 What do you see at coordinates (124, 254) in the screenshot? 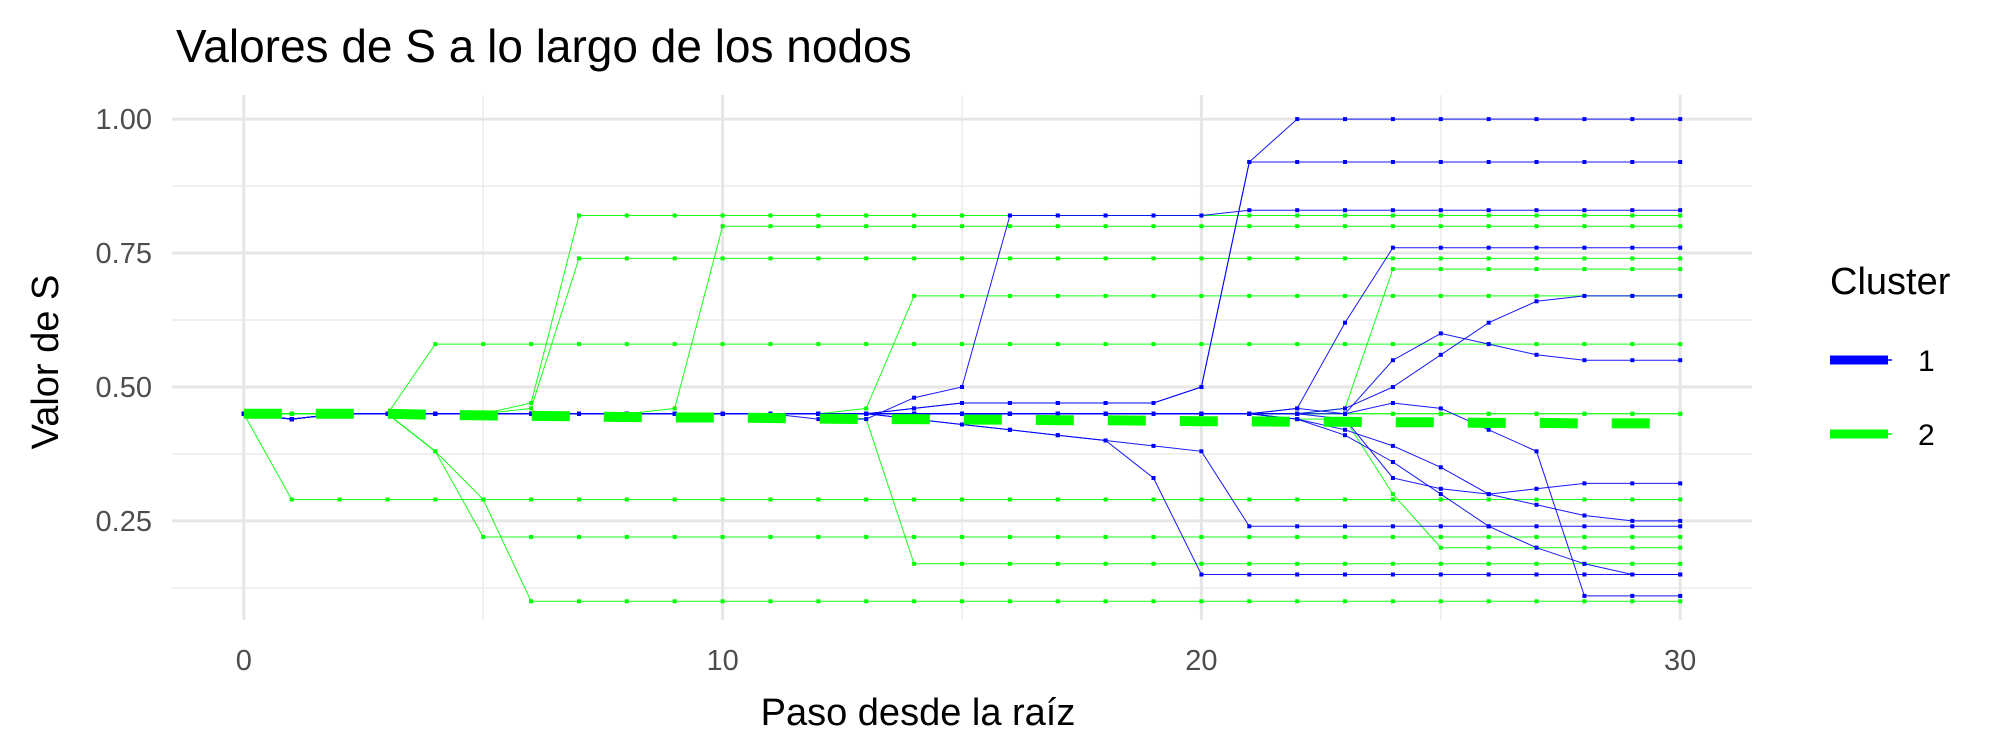
I see `y-tick-label: 0.75` at bounding box center [124, 254].